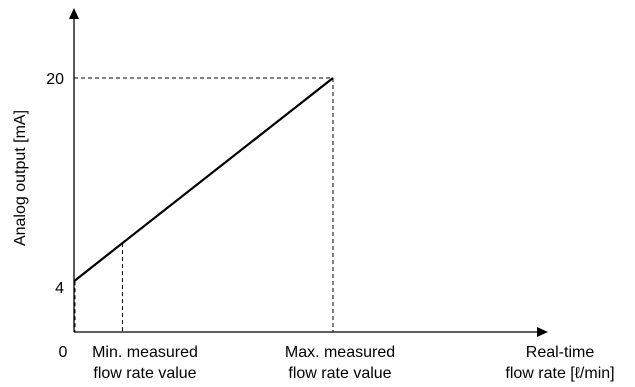 This screenshot has height=387, width=635. What do you see at coordinates (59, 288) in the screenshot?
I see `y-tick-label-4: 4` at bounding box center [59, 288].